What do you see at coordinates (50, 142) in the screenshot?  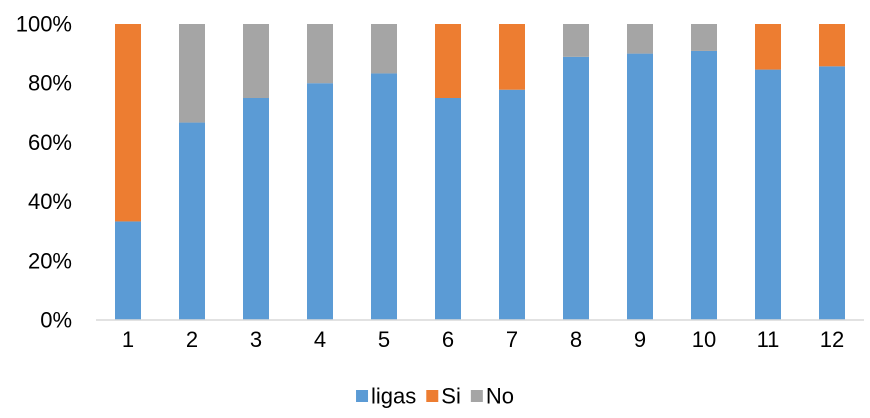 I see `y-tick-label: 60%` at bounding box center [50, 142].